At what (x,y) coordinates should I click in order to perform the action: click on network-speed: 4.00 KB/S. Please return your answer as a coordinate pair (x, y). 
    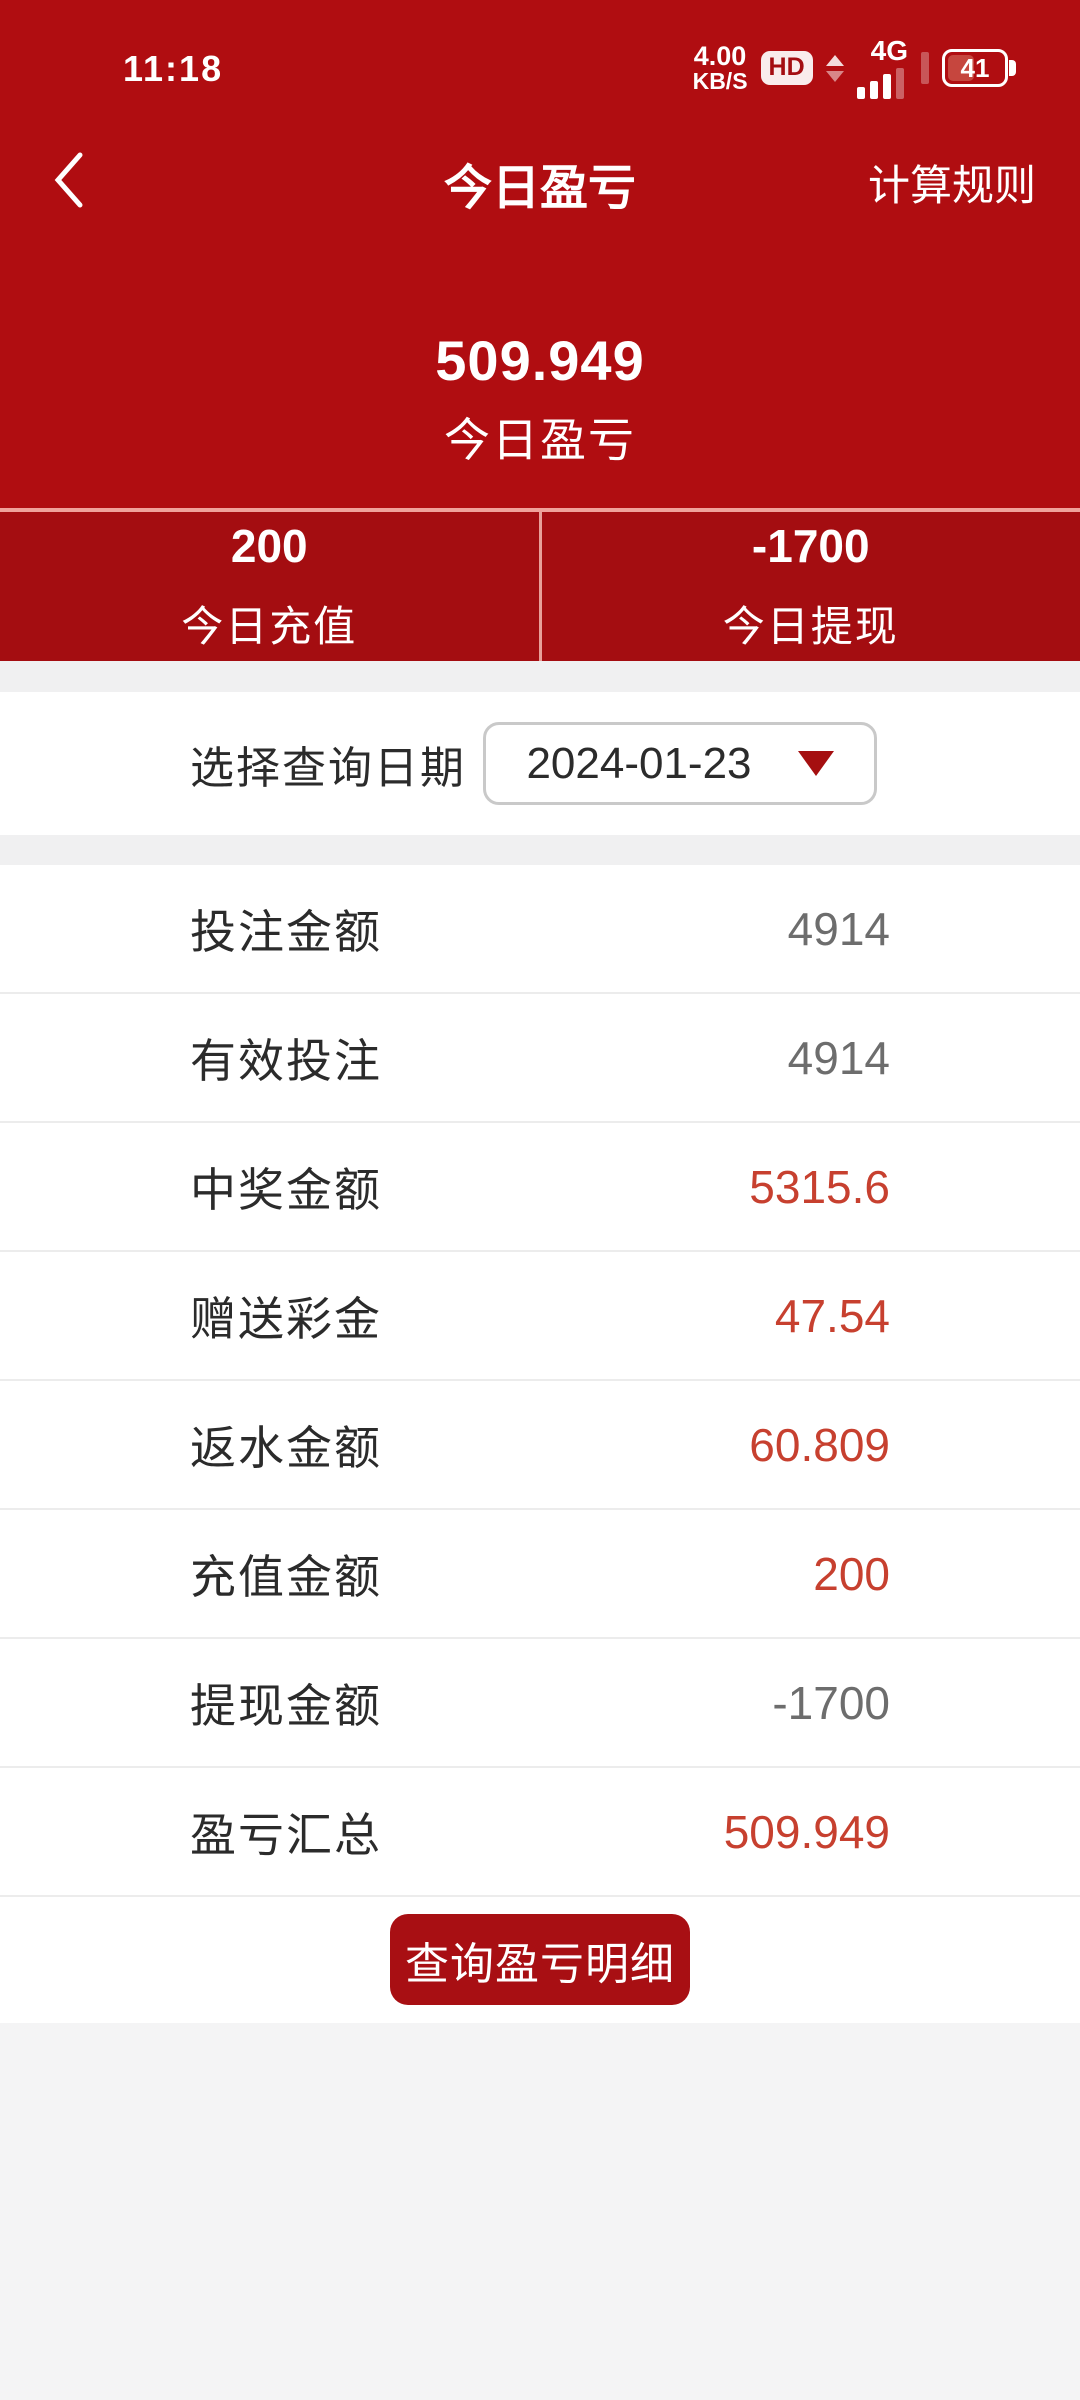
    Looking at the image, I should click on (720, 68).